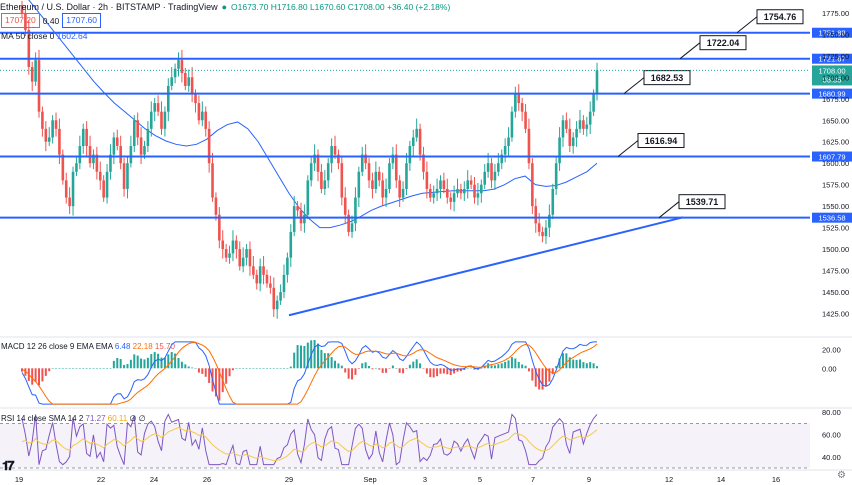 The height and width of the screenshot is (485, 852). What do you see at coordinates (82, 20) in the screenshot?
I see `buy-button: 1707.60` at bounding box center [82, 20].